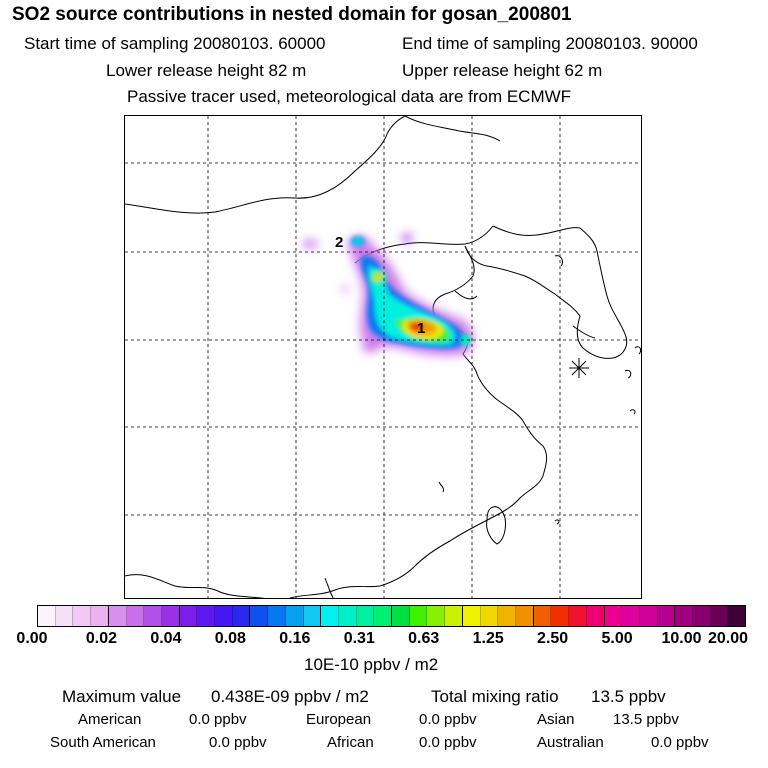 The height and width of the screenshot is (768, 768). Describe the element at coordinates (617, 638) in the screenshot. I see `color-scale-tick-label: 5.00` at that location.